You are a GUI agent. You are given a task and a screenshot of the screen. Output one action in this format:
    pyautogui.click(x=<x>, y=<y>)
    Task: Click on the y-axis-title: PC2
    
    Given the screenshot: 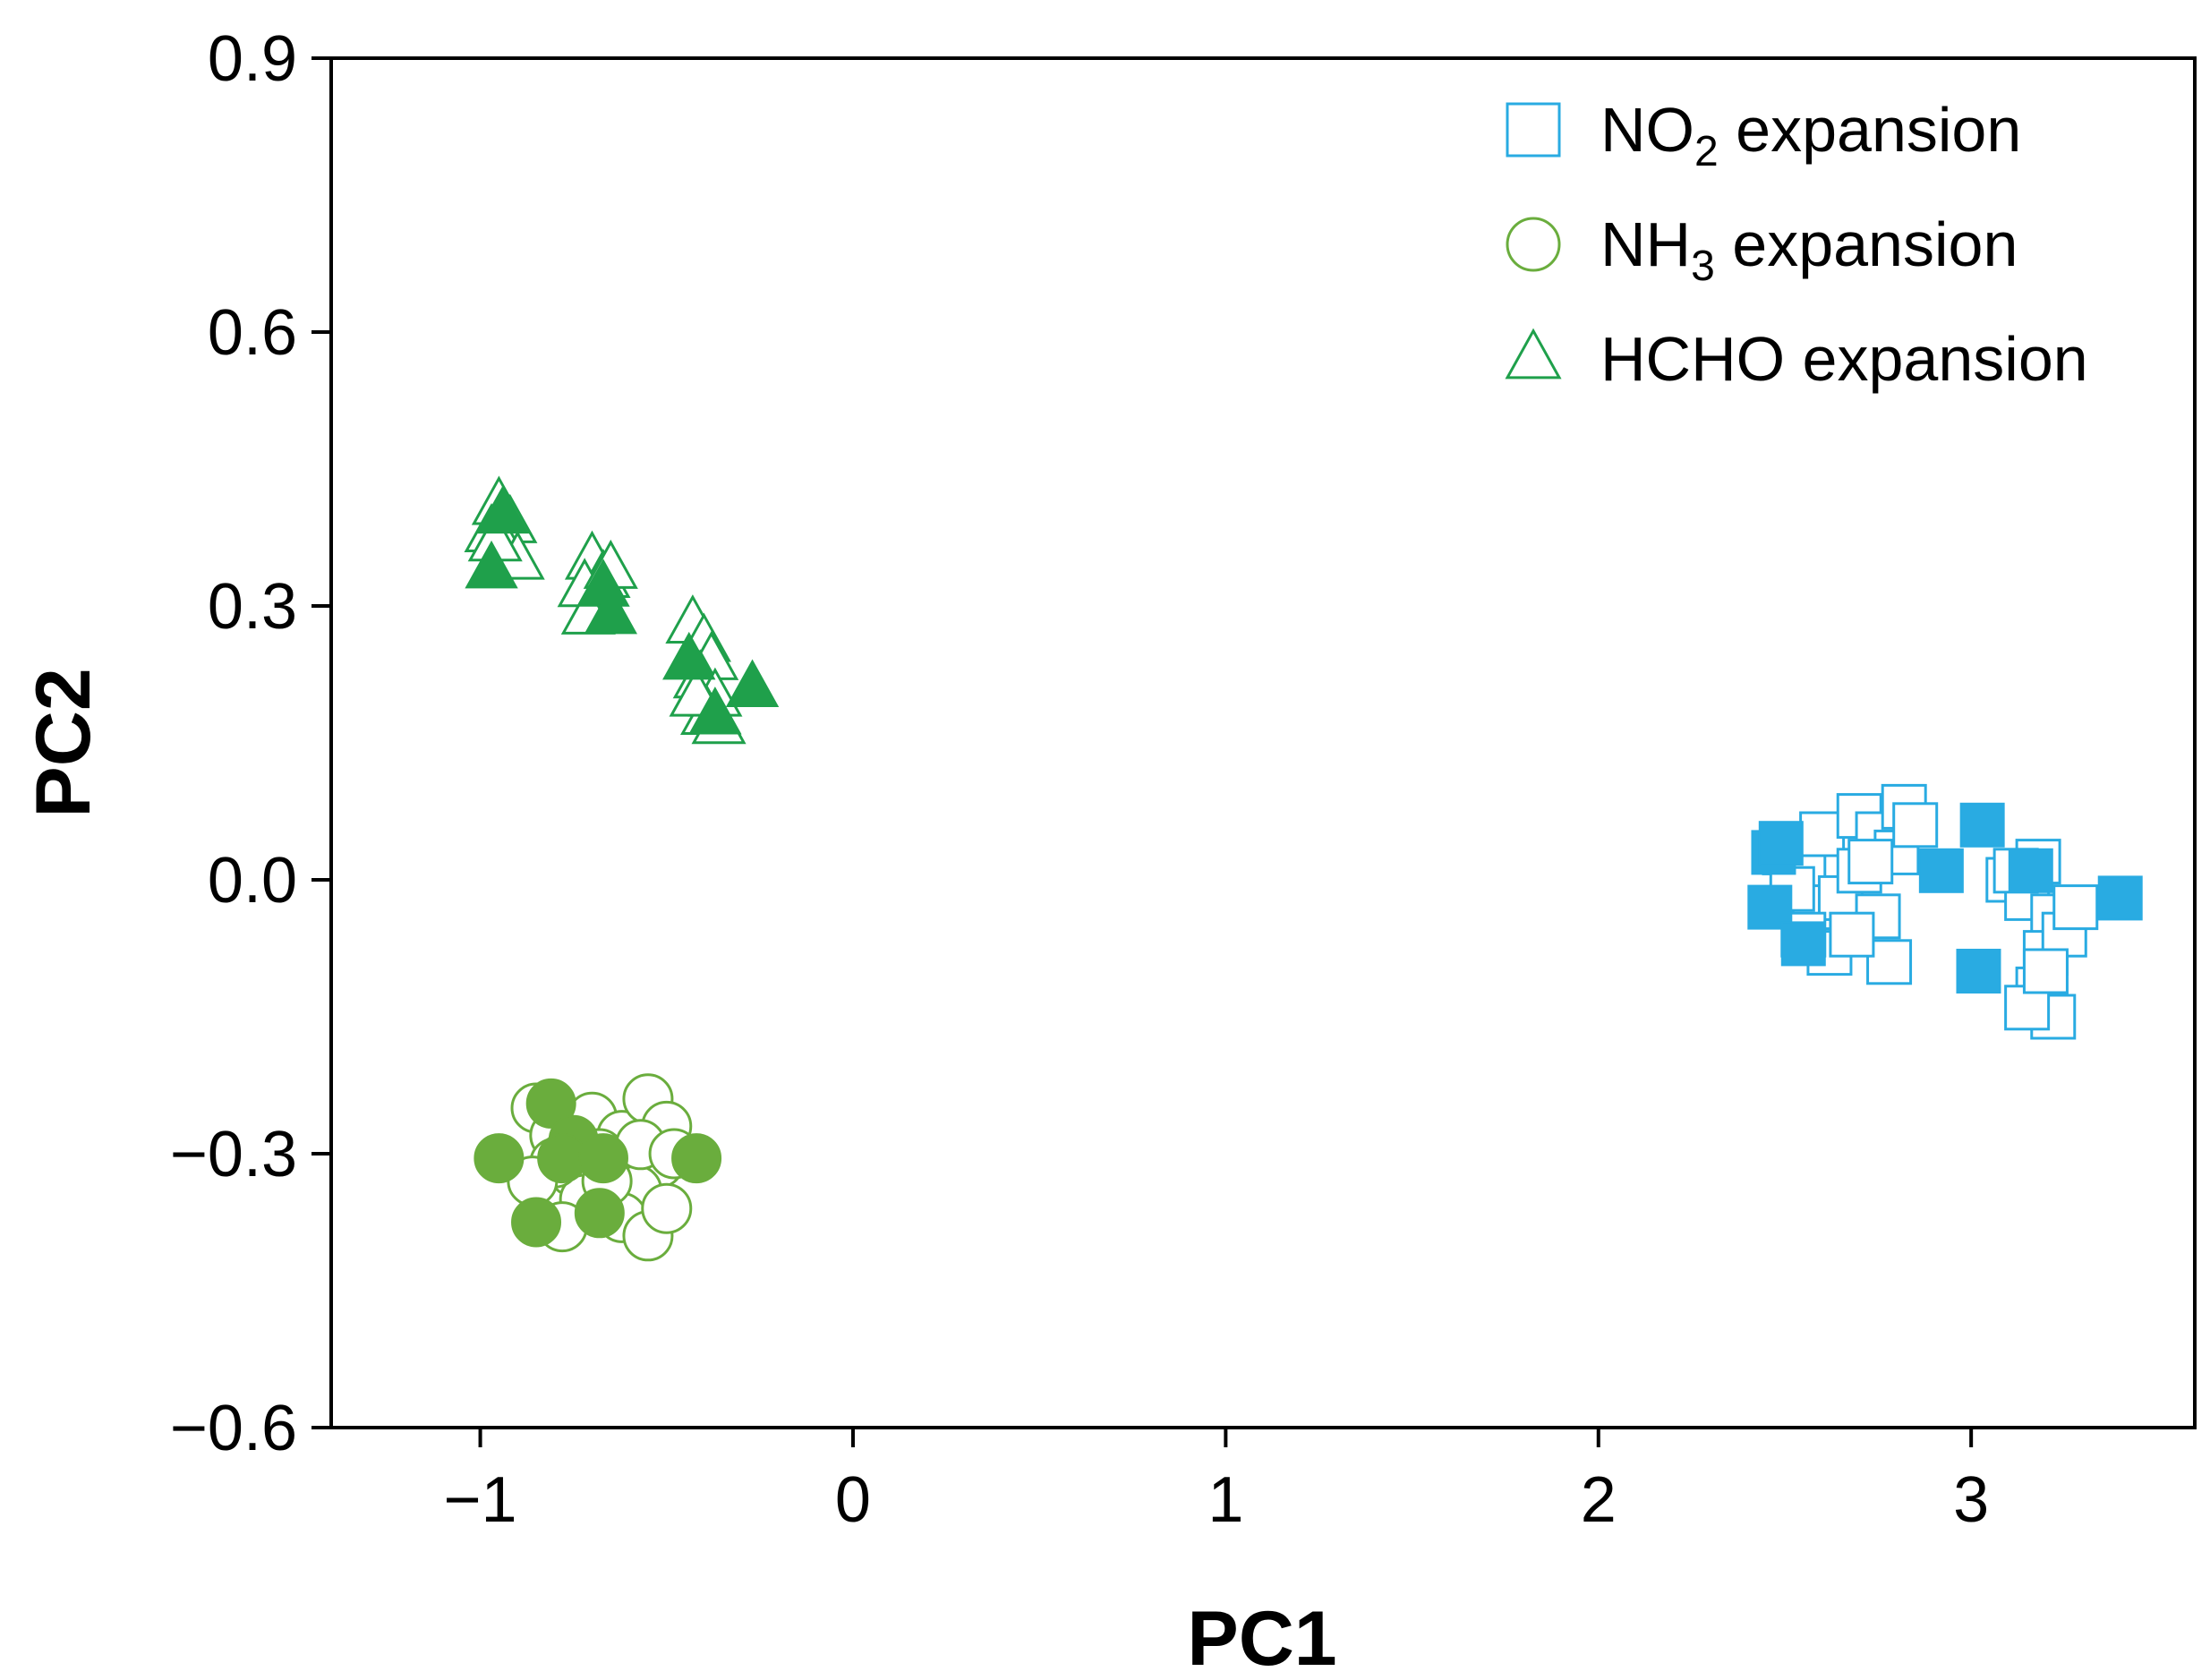 What is the action you would take?
    pyautogui.click(x=64, y=742)
    